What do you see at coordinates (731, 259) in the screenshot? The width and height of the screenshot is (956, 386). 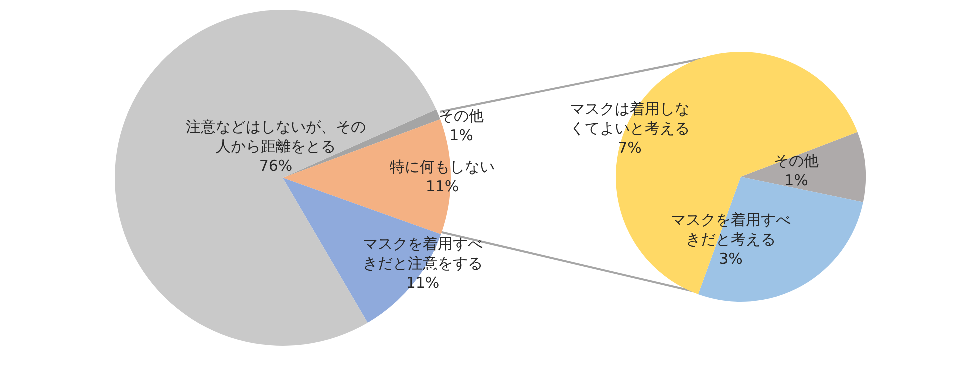 I see `data-label: 3%` at bounding box center [731, 259].